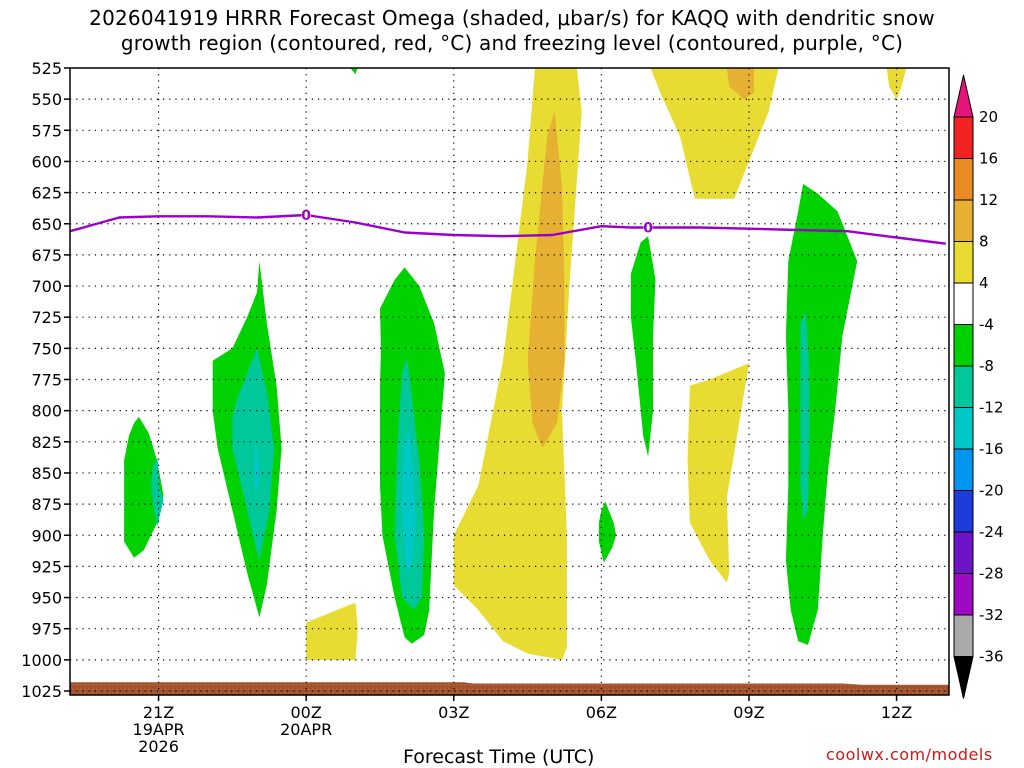  Describe the element at coordinates (46, 411) in the screenshot. I see `y-tick-label: 800` at that location.